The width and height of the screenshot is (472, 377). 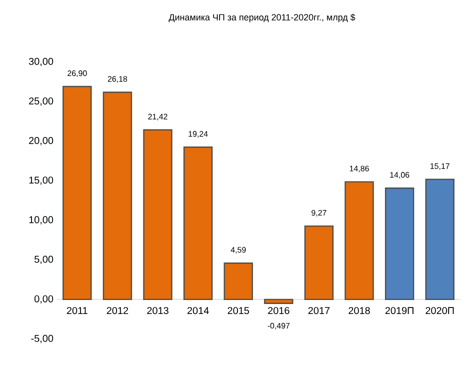 What do you see at coordinates (41, 220) in the screenshot?
I see `y-tick-label: 10,00` at bounding box center [41, 220].